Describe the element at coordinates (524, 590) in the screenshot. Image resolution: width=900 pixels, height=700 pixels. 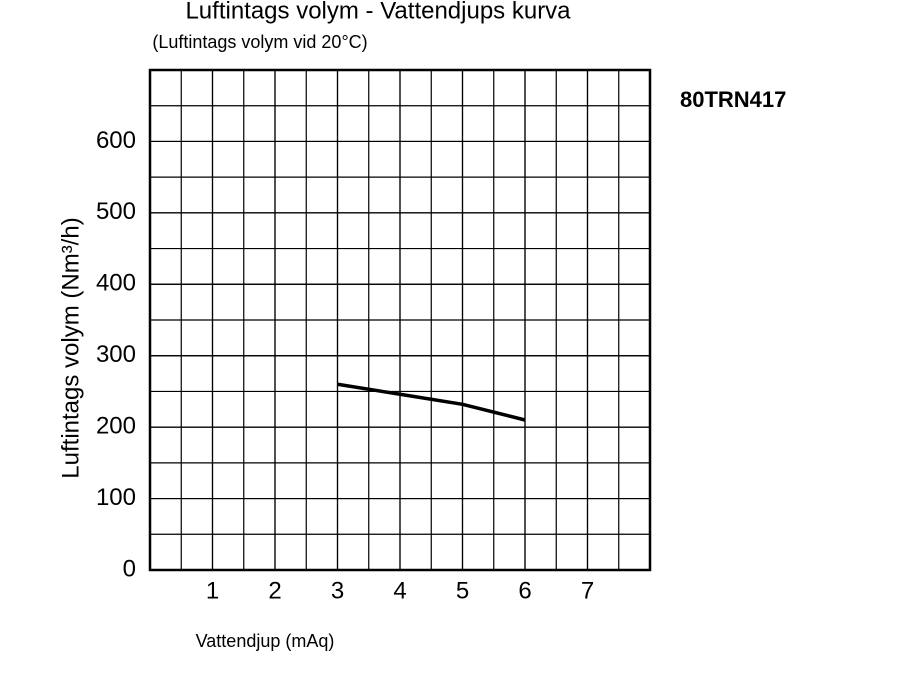
I see `x-tick-label: 6` at that location.